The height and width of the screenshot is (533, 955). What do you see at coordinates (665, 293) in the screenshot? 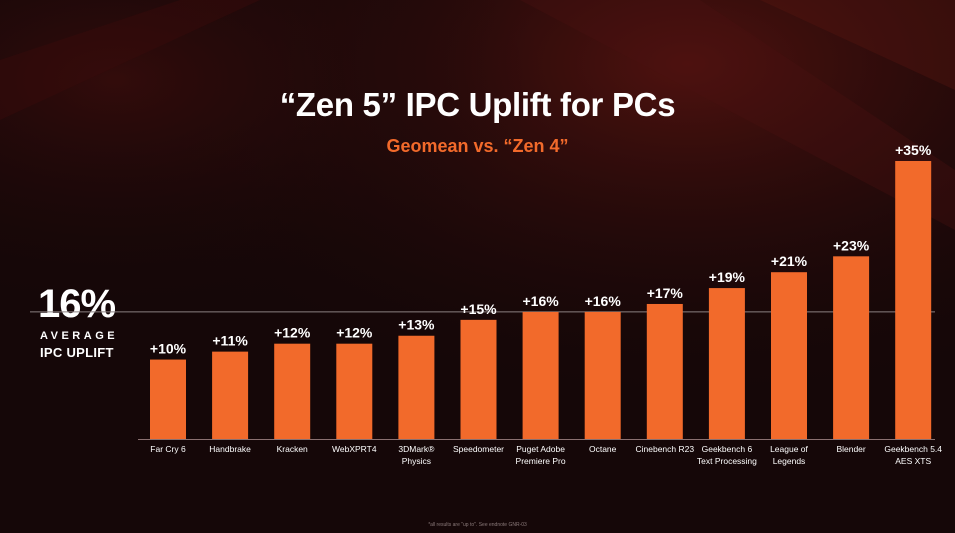
I see `bar-value-label: +17%` at bounding box center [665, 293].